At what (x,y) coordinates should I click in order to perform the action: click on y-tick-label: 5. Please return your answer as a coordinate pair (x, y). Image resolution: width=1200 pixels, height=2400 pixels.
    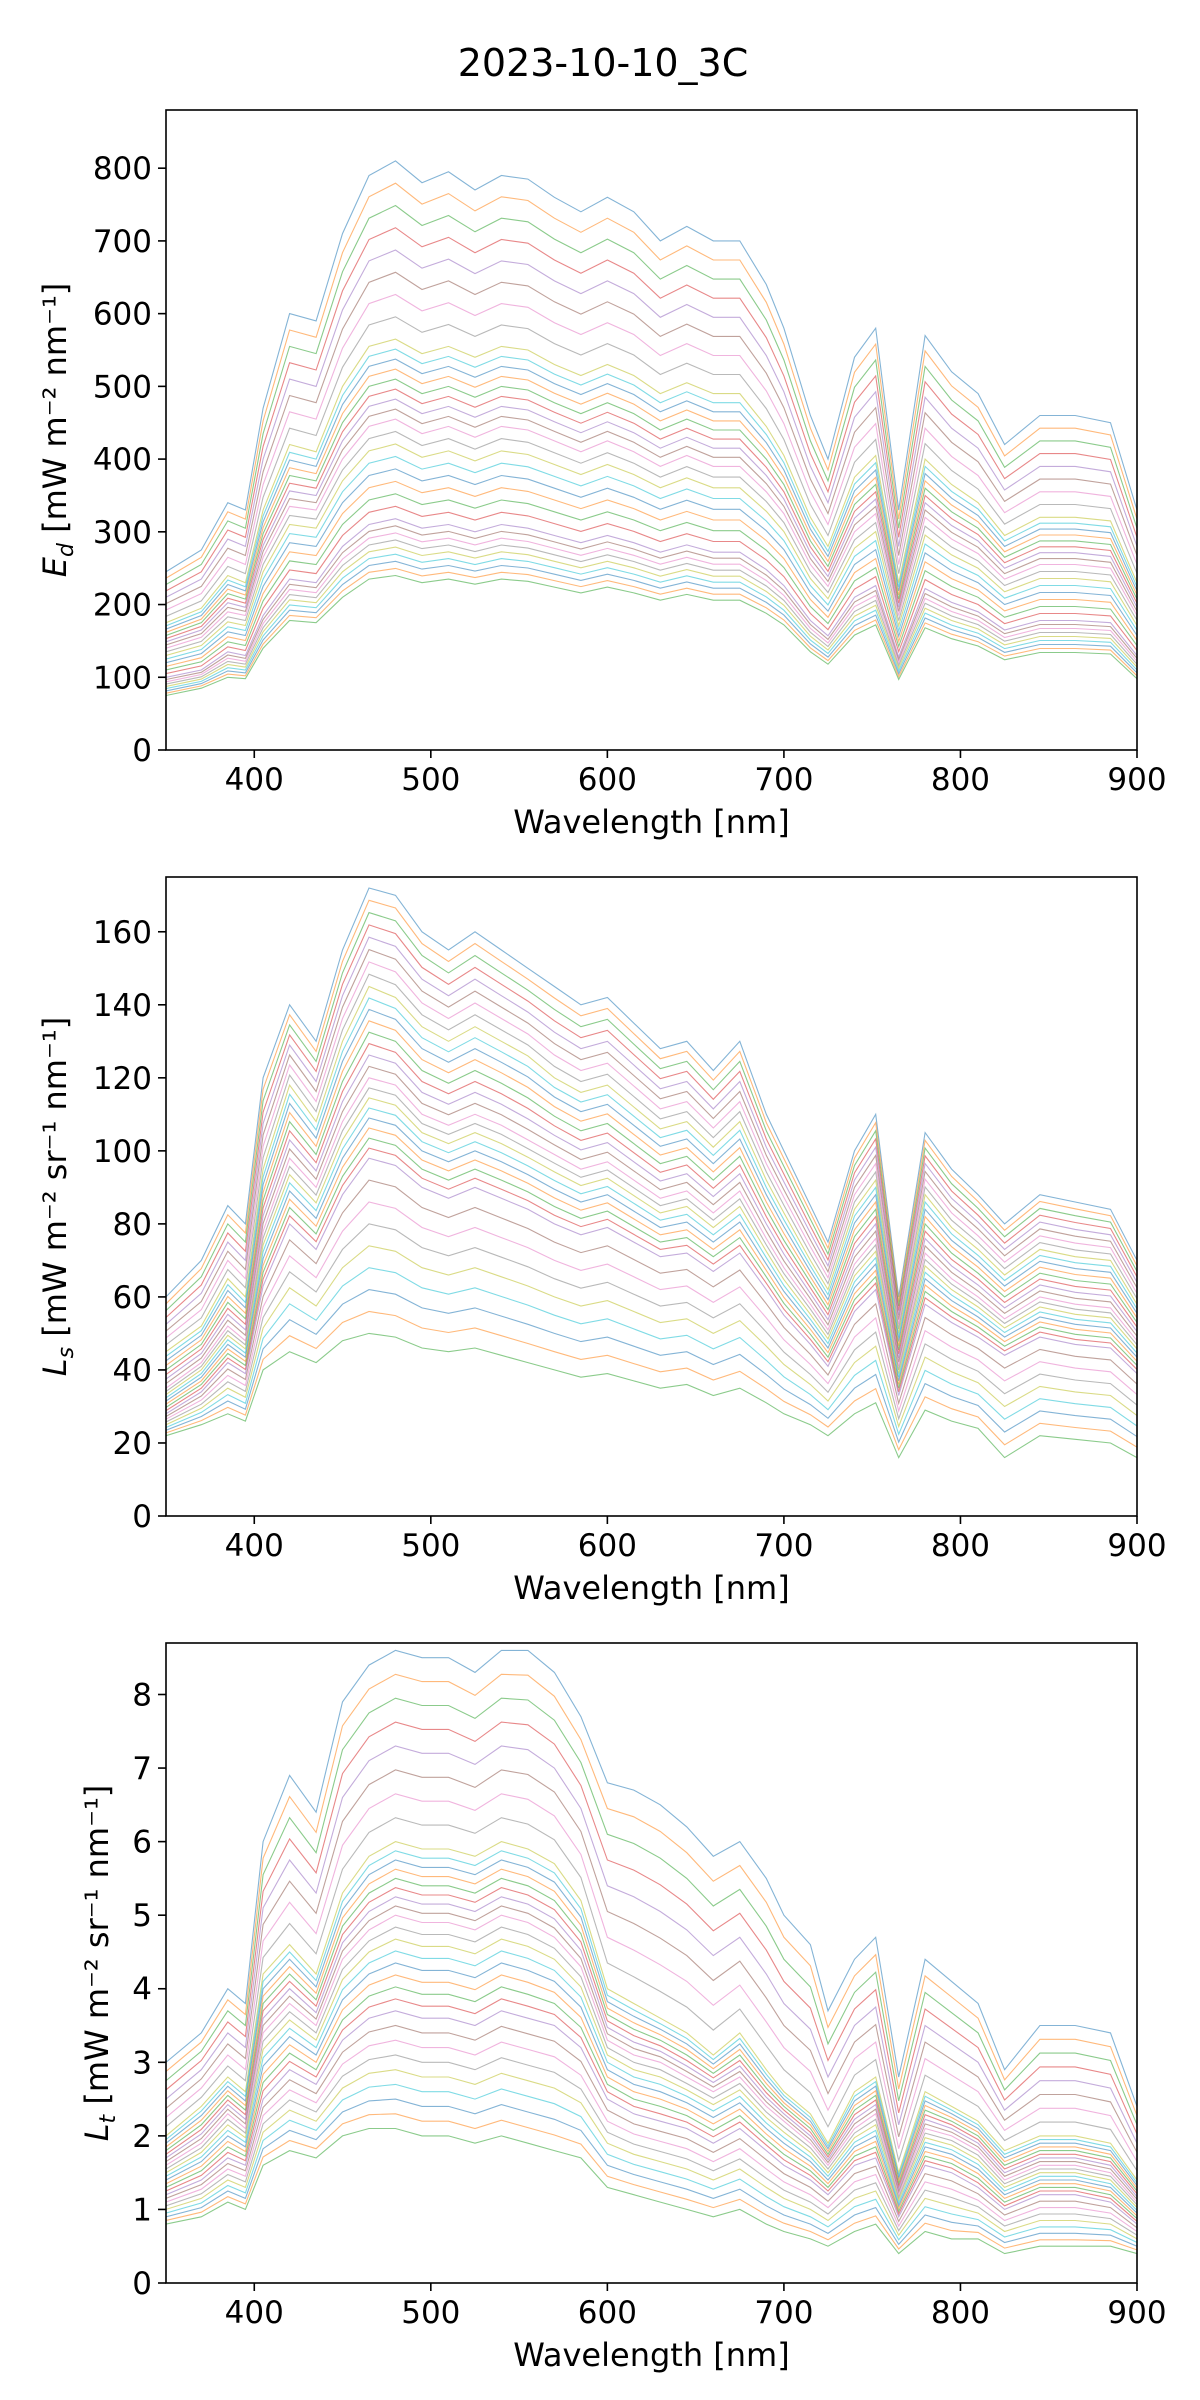
    Looking at the image, I should click on (142, 1916).